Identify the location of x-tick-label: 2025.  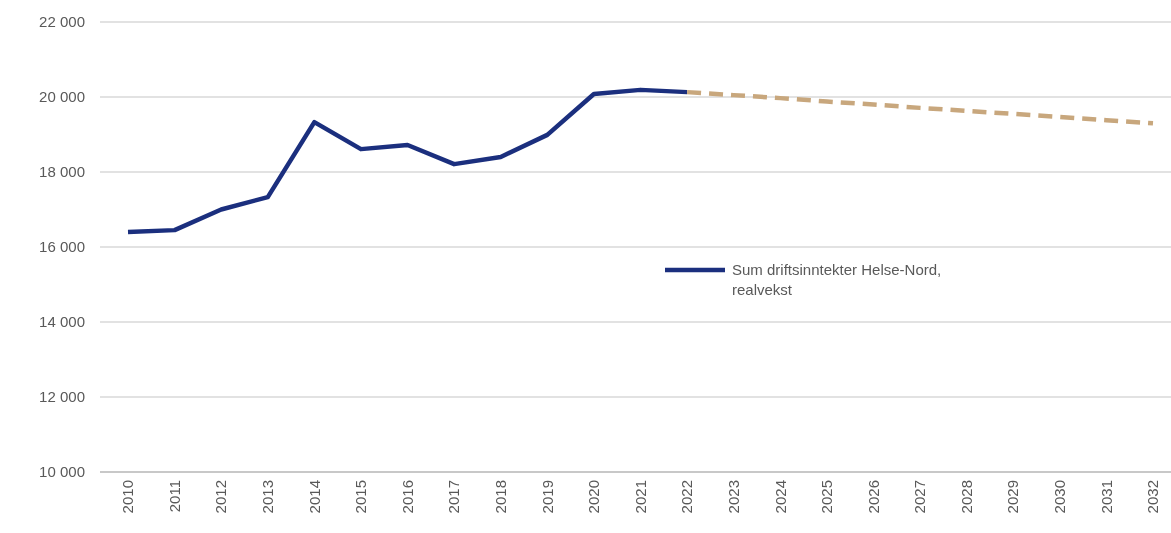
(827, 497).